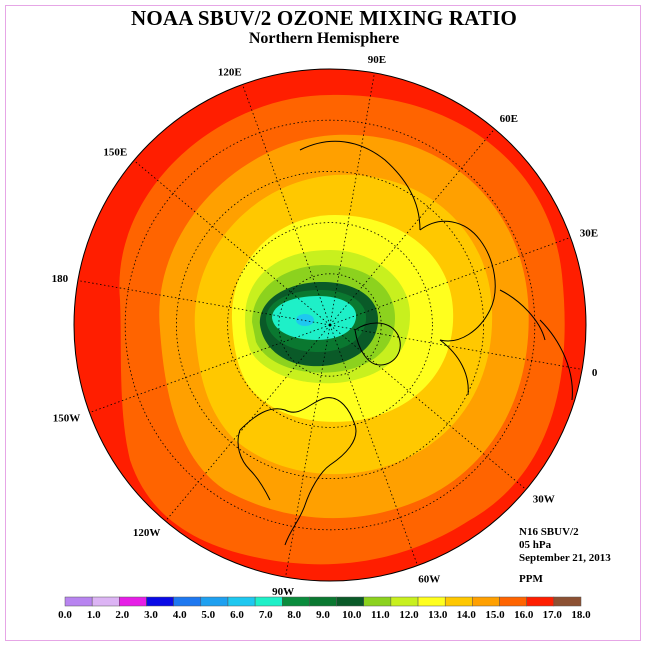 This screenshot has height=648, width=648. I want to click on longitude-label: 30E, so click(589, 234).